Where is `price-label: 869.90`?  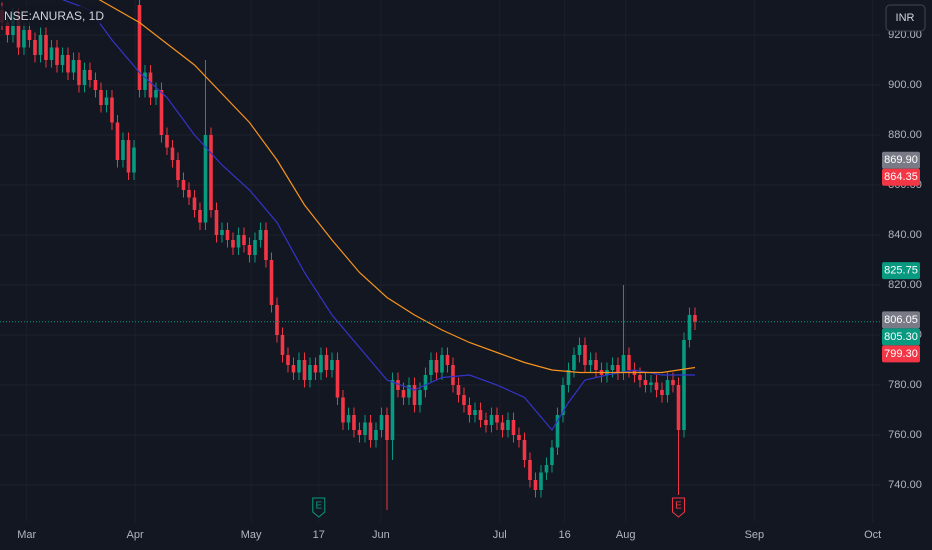 price-label: 869.90 is located at coordinates (901, 160).